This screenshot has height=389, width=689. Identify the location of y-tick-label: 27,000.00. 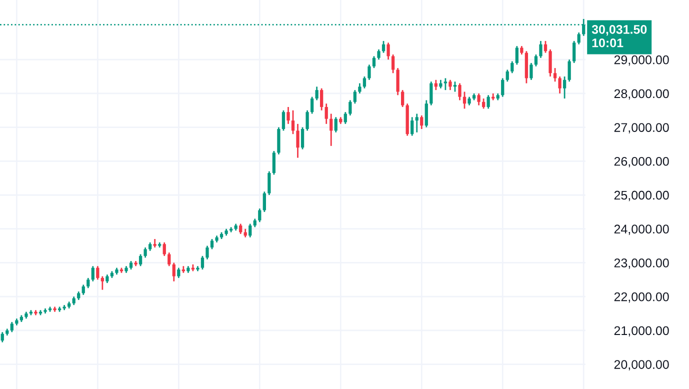
(641, 128).